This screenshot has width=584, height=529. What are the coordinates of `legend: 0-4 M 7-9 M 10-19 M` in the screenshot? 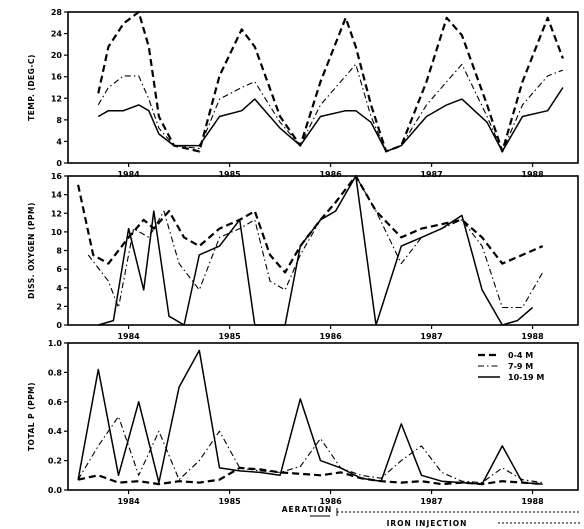 It's located at (511, 366).